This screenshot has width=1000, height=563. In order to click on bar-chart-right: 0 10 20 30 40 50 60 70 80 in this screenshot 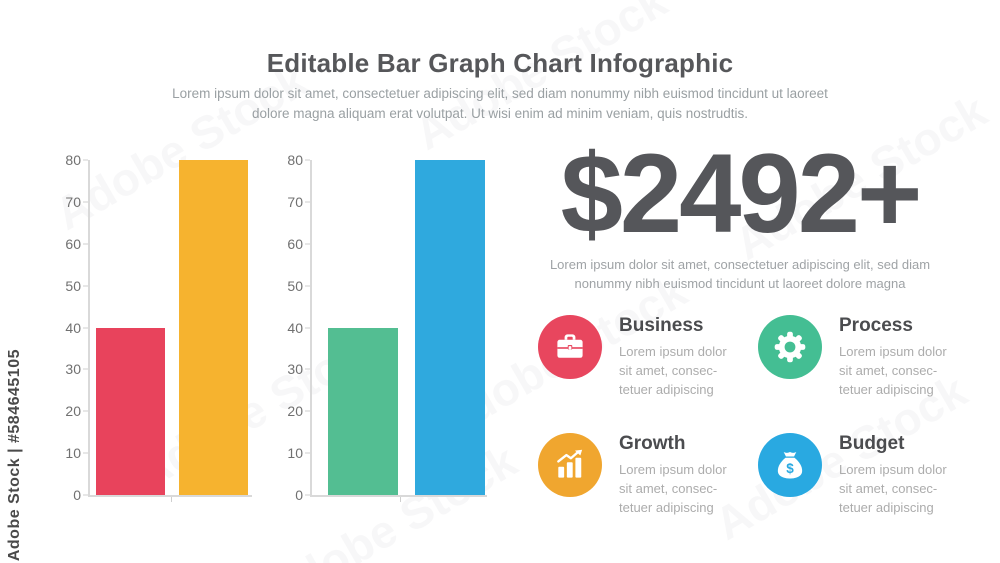, I will do `click(379, 327)`.